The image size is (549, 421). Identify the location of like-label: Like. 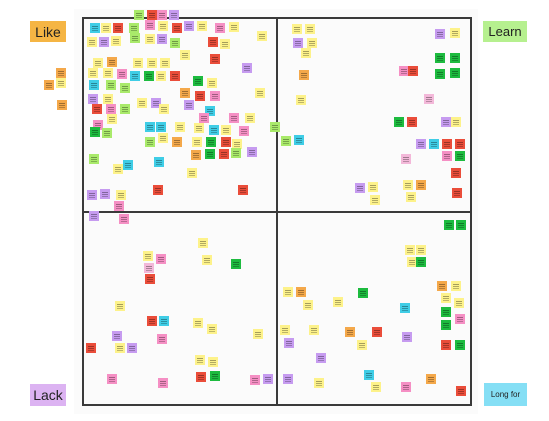
(48, 31).